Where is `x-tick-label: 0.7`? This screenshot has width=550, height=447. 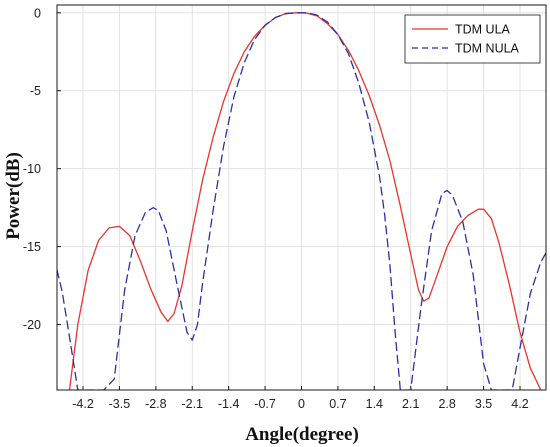 x-tick-label: 0.7 is located at coordinates (337, 404).